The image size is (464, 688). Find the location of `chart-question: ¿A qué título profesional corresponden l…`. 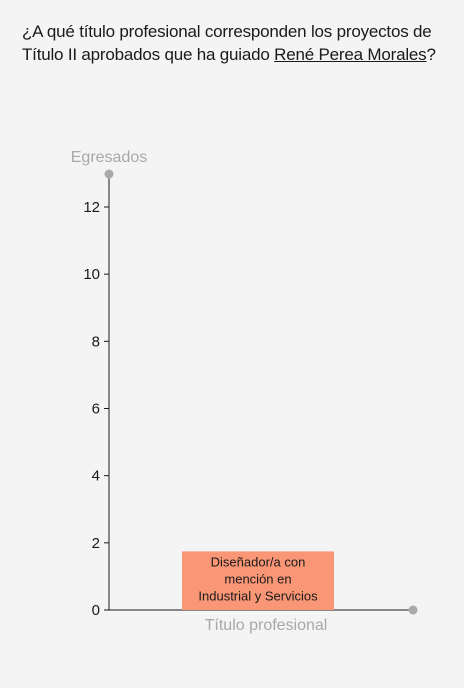

chart-question: ¿A qué título profesional corresponden l… is located at coordinates (237, 43).